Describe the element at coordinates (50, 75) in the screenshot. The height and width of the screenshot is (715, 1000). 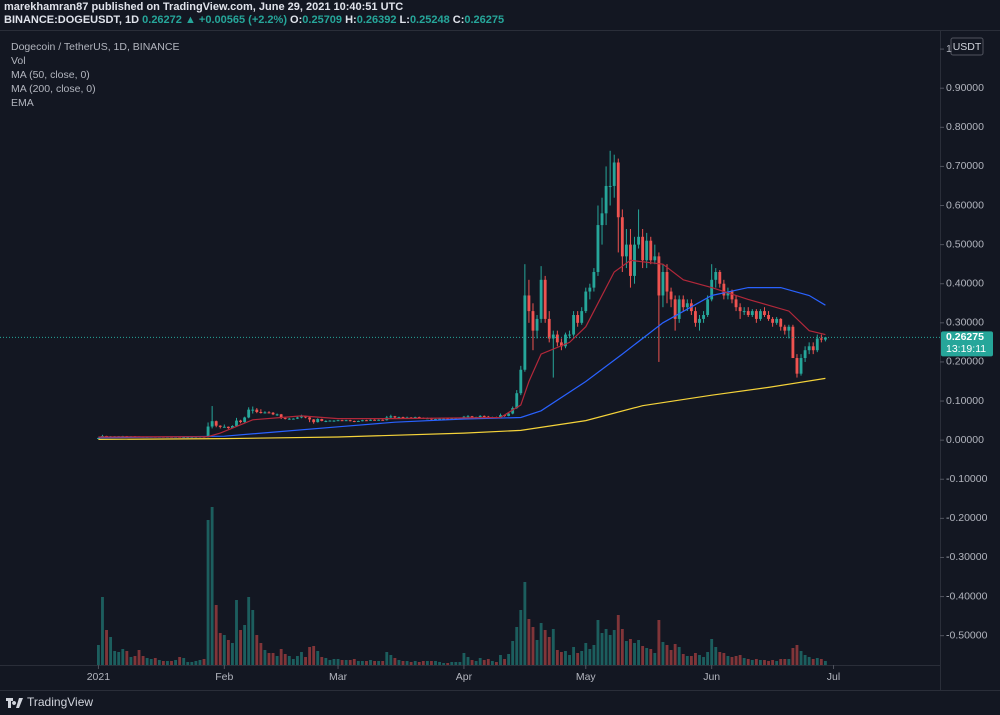
I see `legend-entry: MA (50, close, 0)` at that location.